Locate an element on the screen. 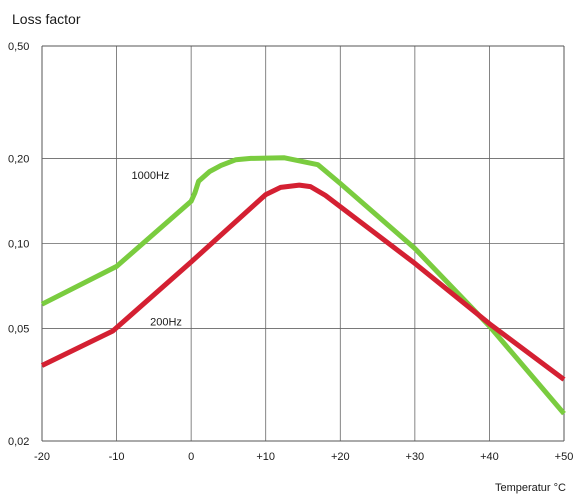 This screenshot has height=497, width=576. x-tick-label: +50 is located at coordinates (564, 457).